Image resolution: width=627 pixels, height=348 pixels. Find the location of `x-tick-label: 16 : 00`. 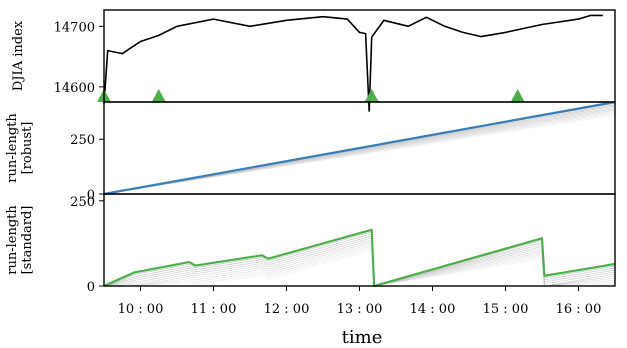

x-tick-label: 16 : 00 is located at coordinates (579, 309).